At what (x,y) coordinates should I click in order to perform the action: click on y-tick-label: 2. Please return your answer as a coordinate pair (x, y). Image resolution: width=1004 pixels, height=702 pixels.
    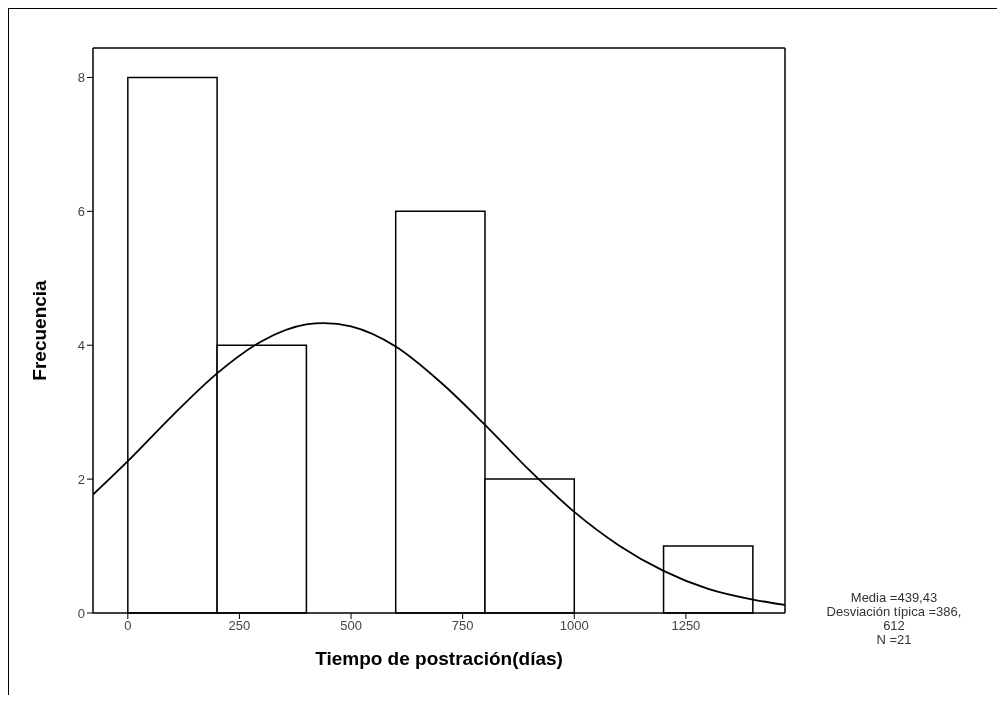
    Looking at the image, I should click on (81, 479).